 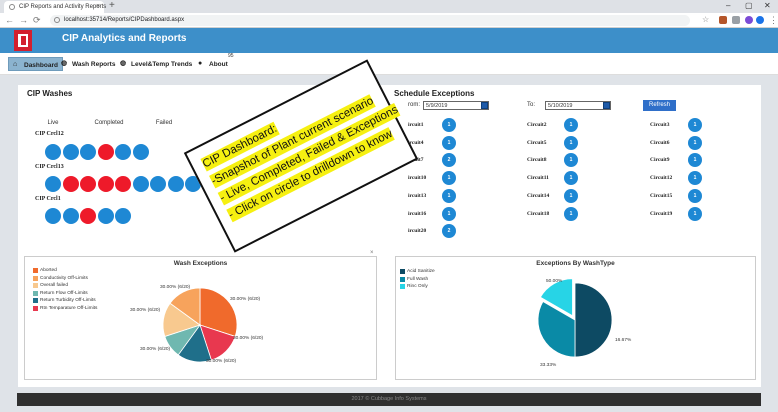 What do you see at coordinates (414, 286) in the screenshot?
I see `legend-item: Rinc Only` at bounding box center [414, 286].